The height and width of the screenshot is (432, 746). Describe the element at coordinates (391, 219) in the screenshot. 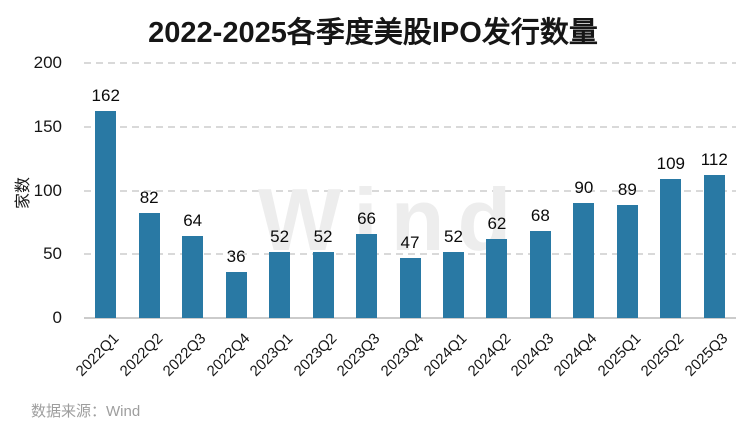

I see `wind-watermark: Wind` at that location.